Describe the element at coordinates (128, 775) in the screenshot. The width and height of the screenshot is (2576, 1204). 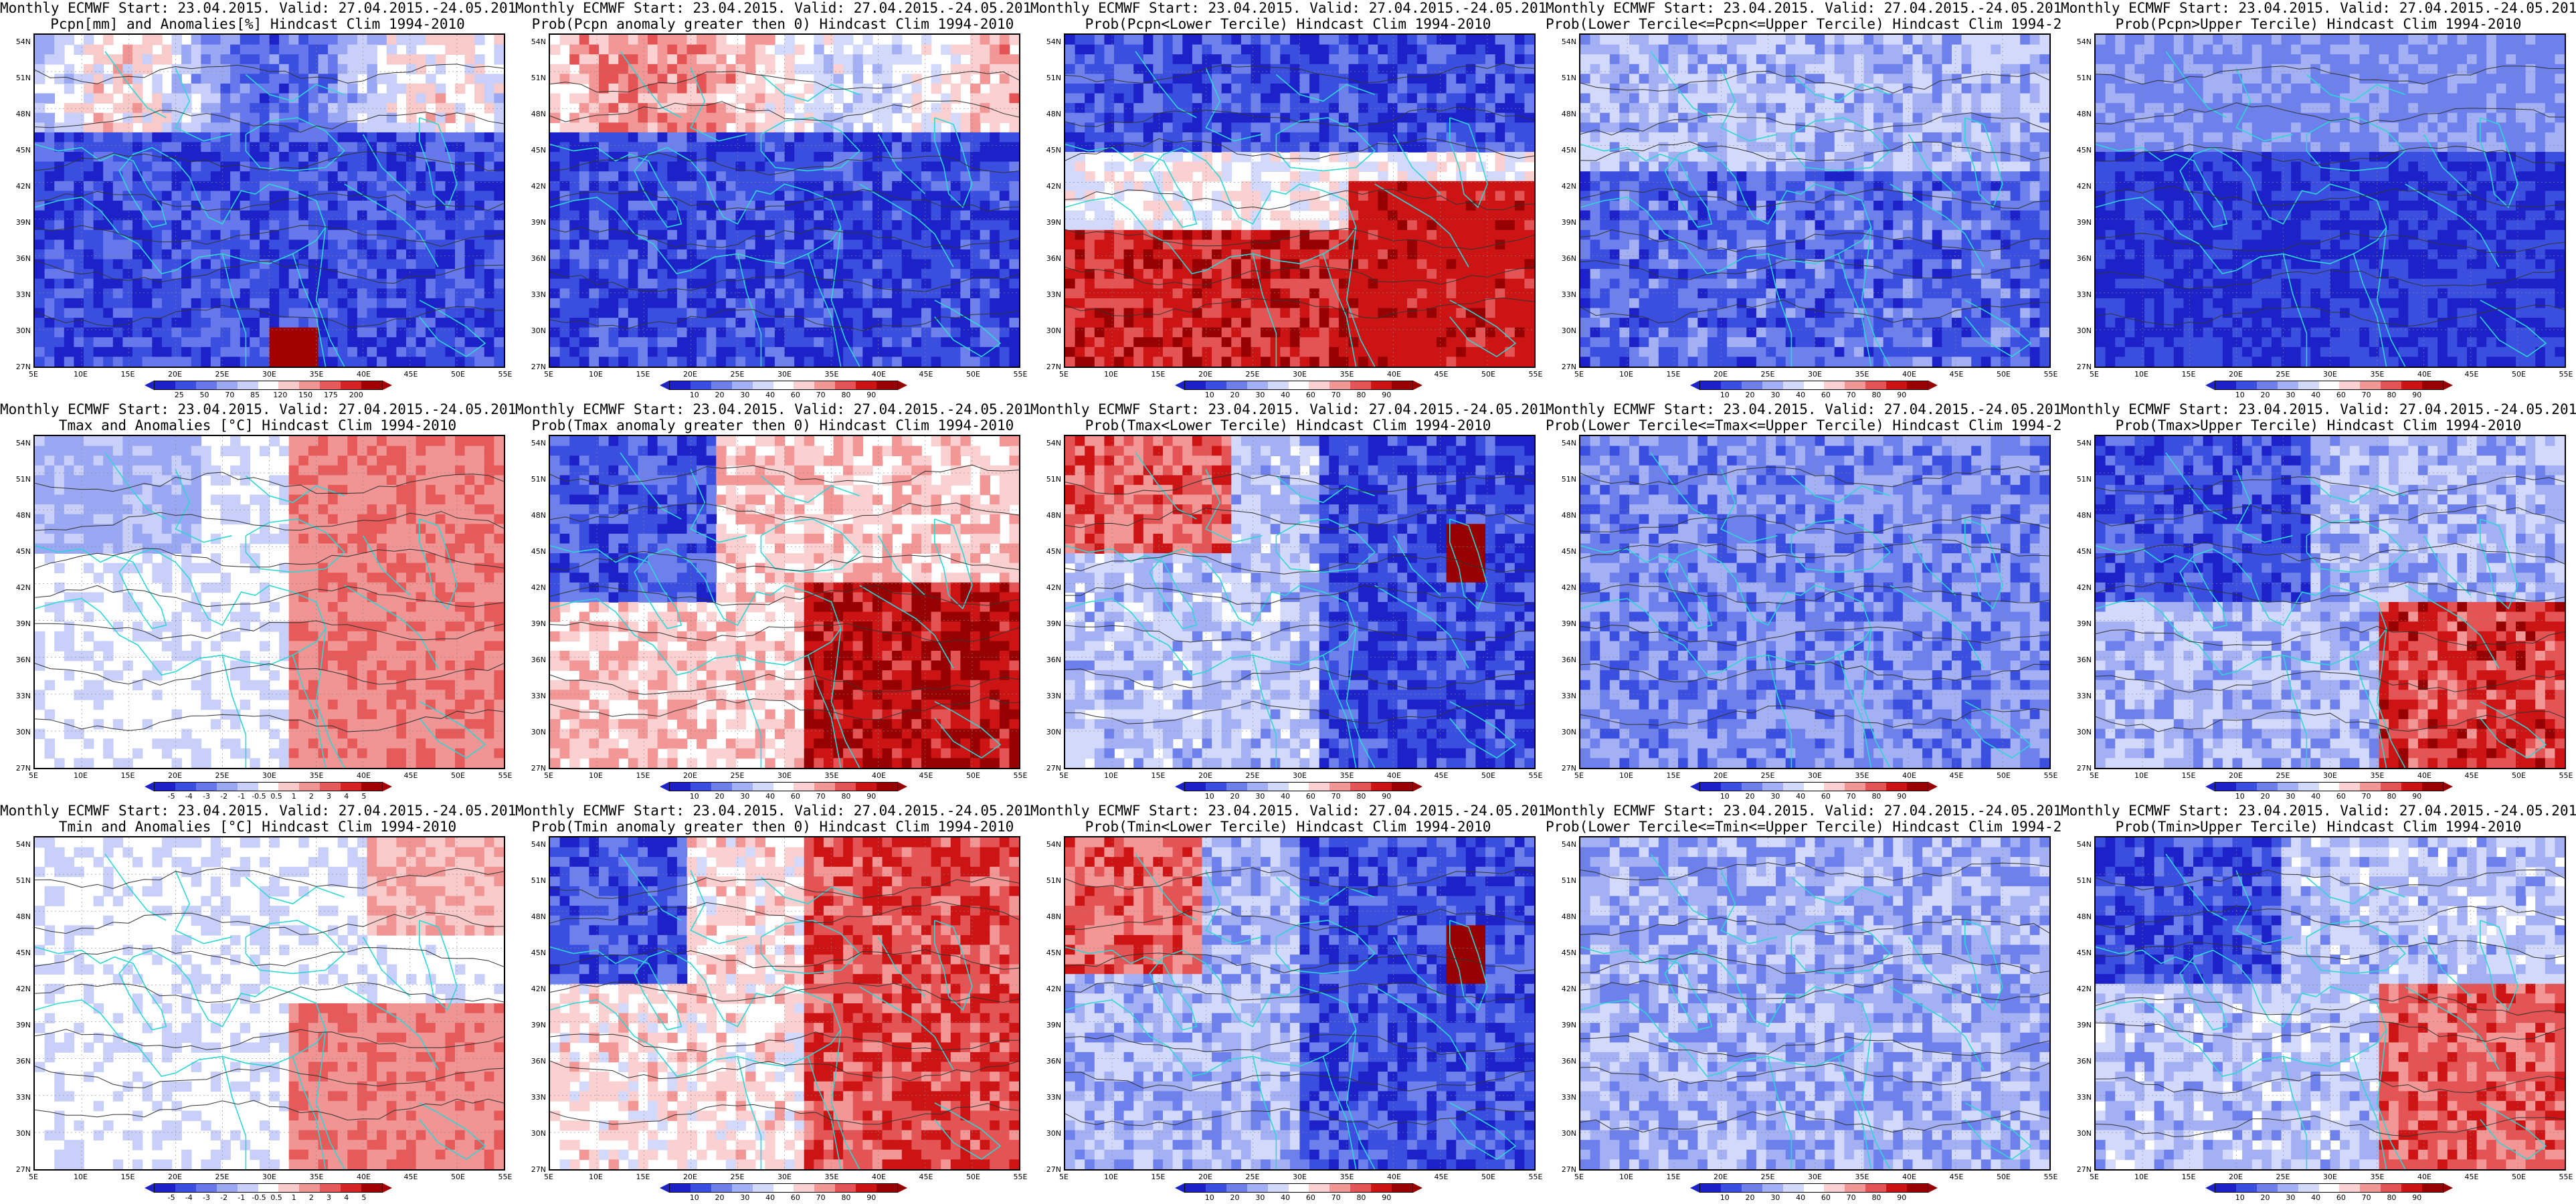
I see `lon-tick-label: 15E` at that location.